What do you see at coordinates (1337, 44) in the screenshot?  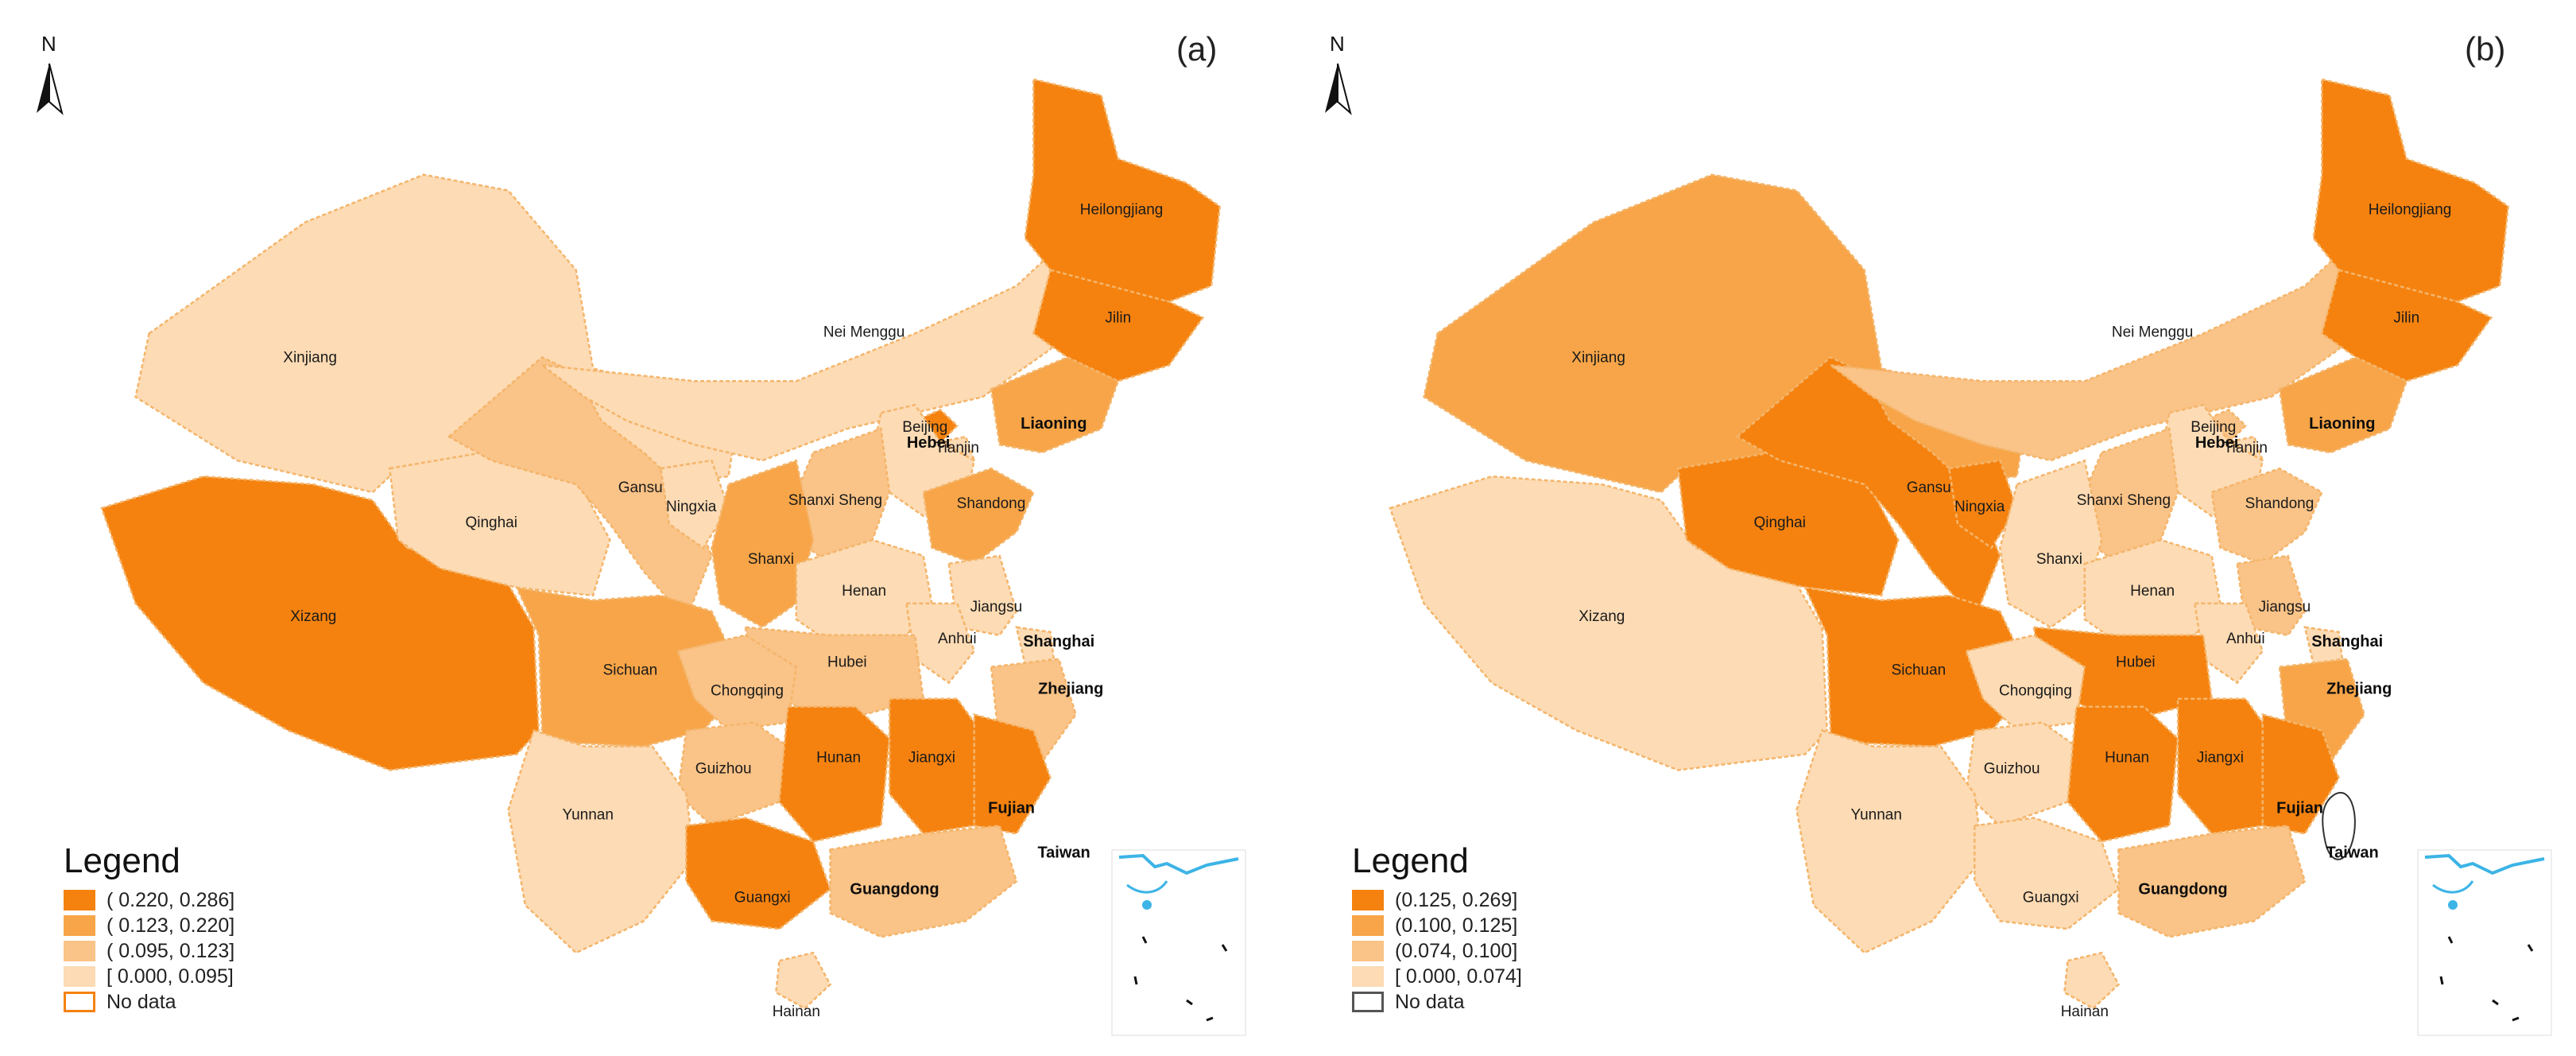 I see `north-label: N` at bounding box center [1337, 44].